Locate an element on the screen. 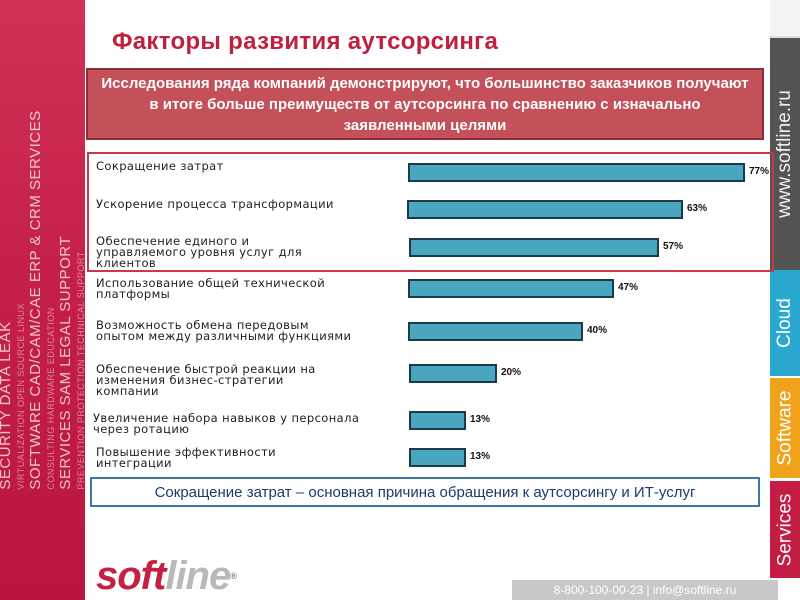 The image size is (800, 600). category-label: Сокращение затрат is located at coordinates (160, 166).